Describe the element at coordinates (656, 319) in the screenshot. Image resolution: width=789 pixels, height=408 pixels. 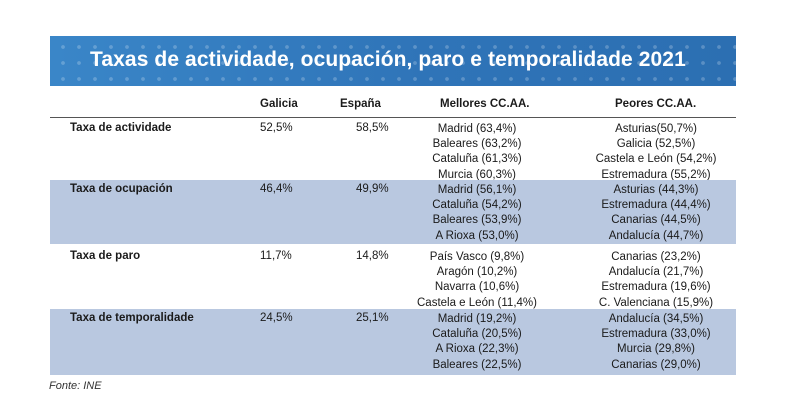
I see `worst-region: Andalucía (34,5%)` at that location.